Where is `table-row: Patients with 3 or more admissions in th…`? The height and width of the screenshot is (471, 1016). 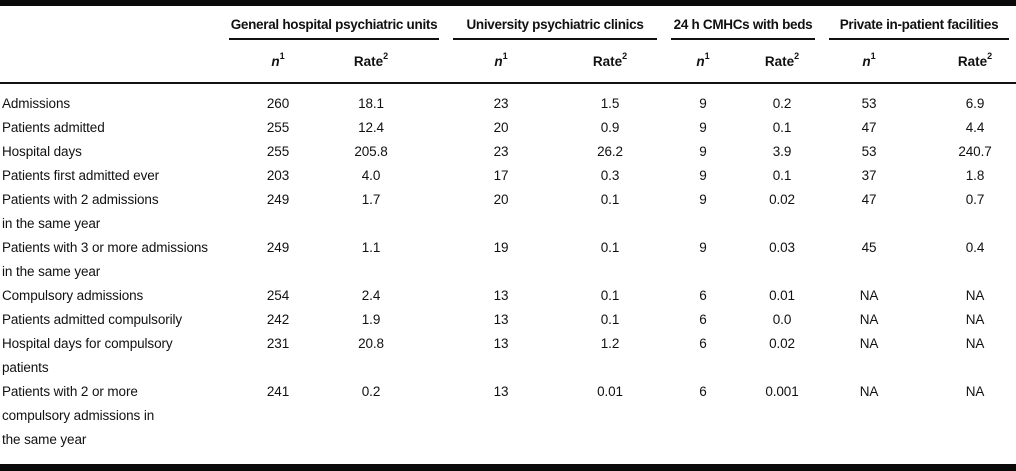
table-row: Patients with 3 or more admissions in th… is located at coordinates (508, 260).